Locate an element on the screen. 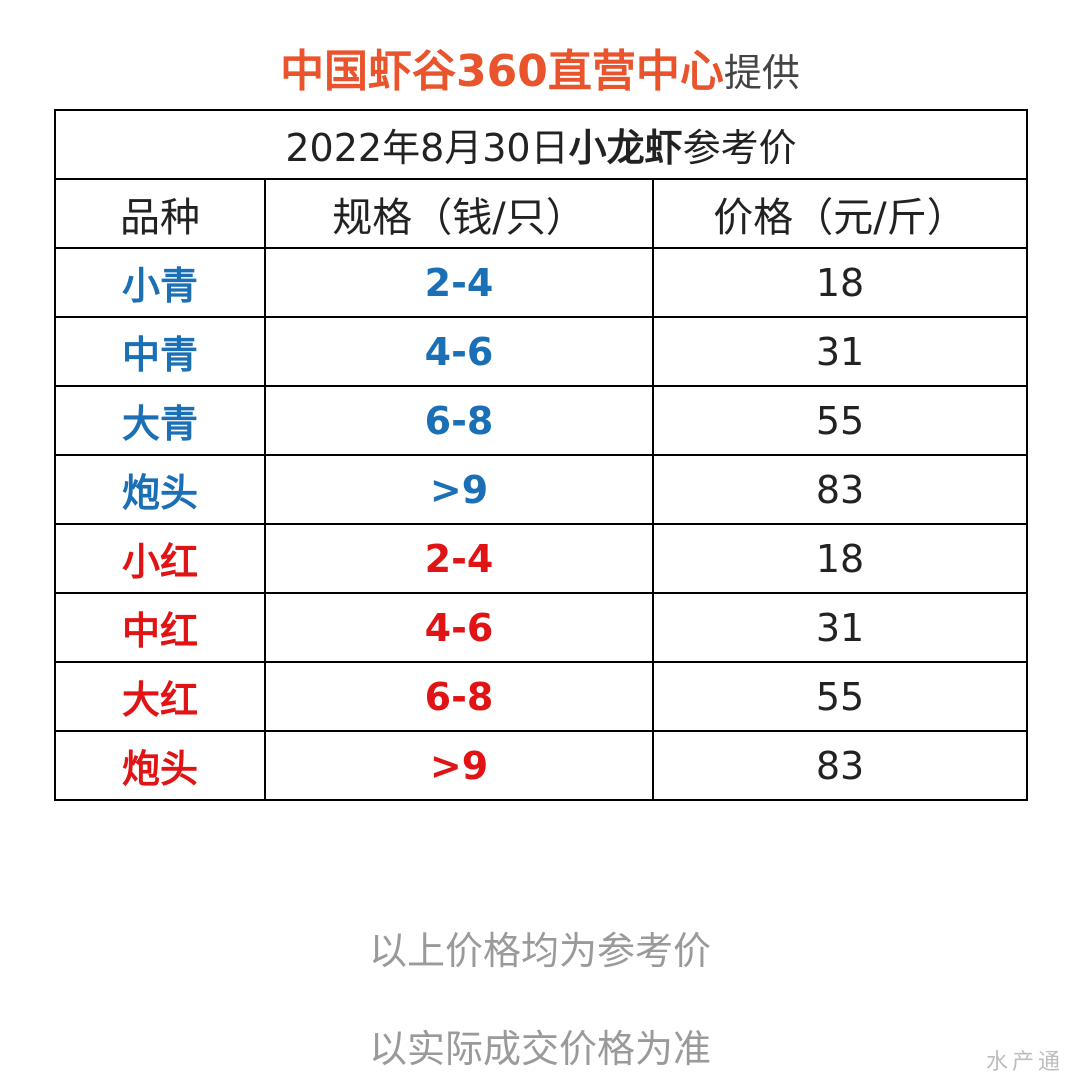 The height and width of the screenshot is (1085, 1080). disclaimer-line-1: 以上价格均为参考价 is located at coordinates (539, 951).